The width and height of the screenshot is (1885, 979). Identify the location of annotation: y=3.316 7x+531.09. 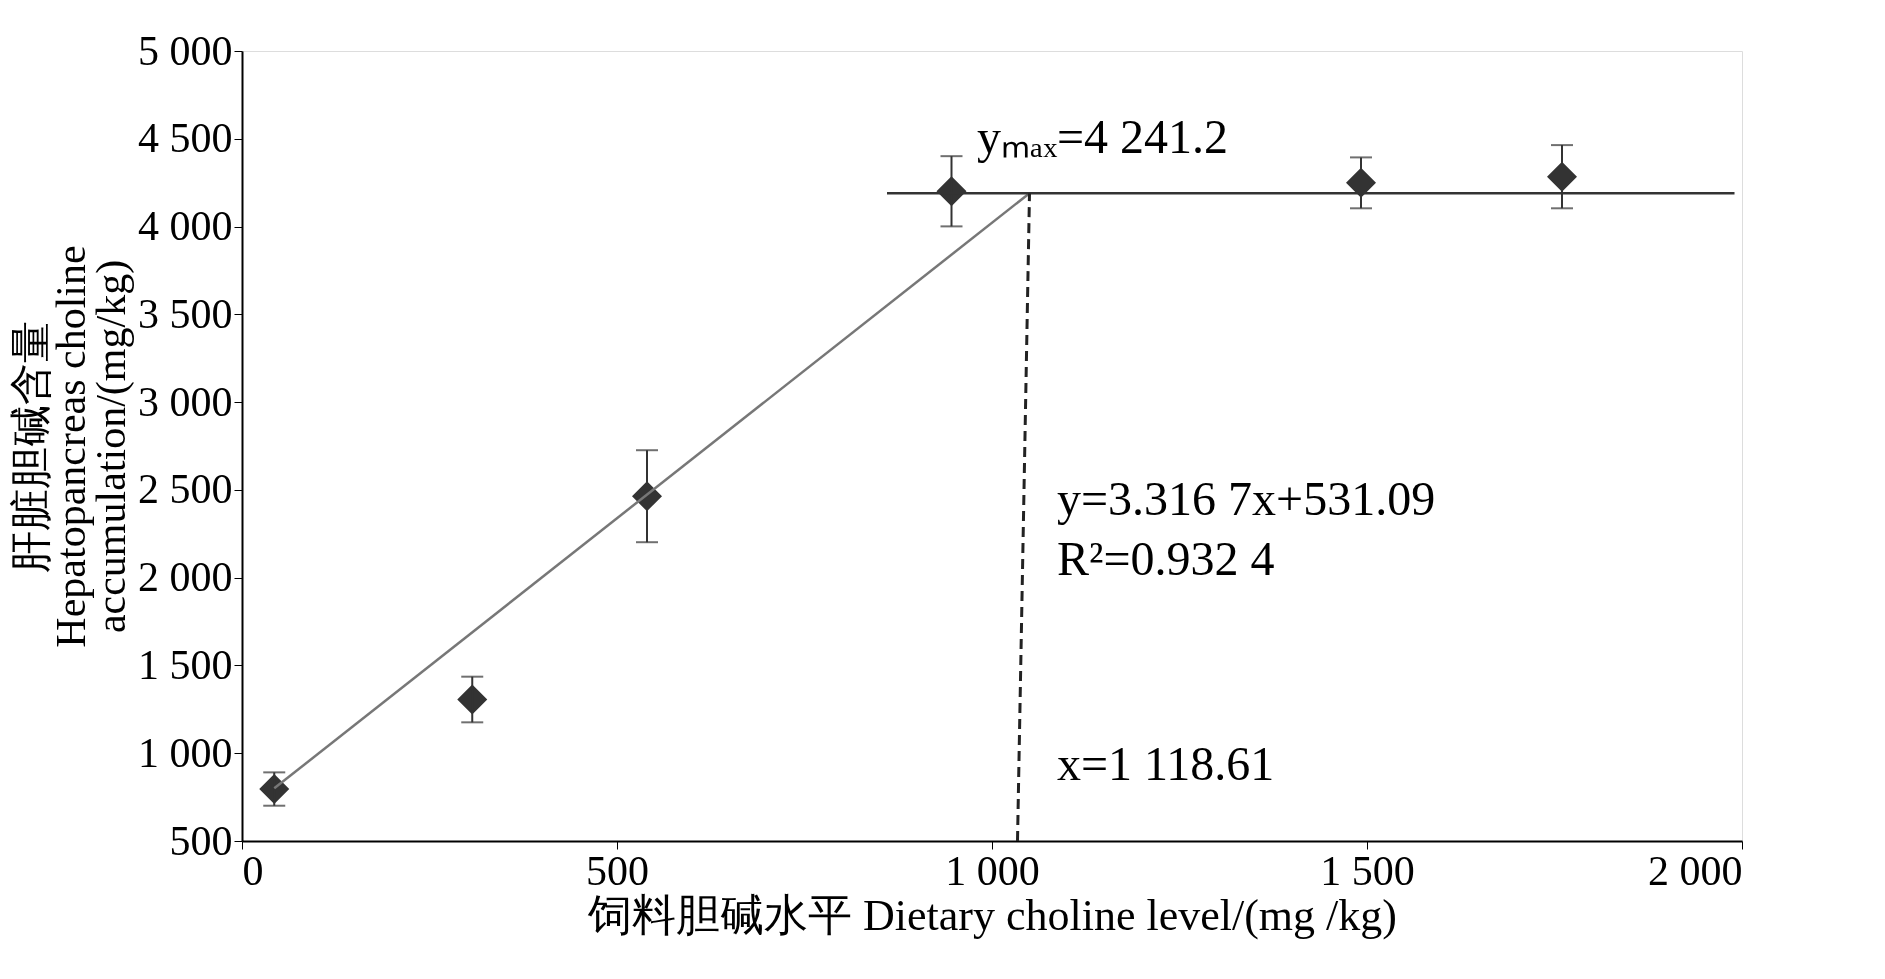
(1246, 498).